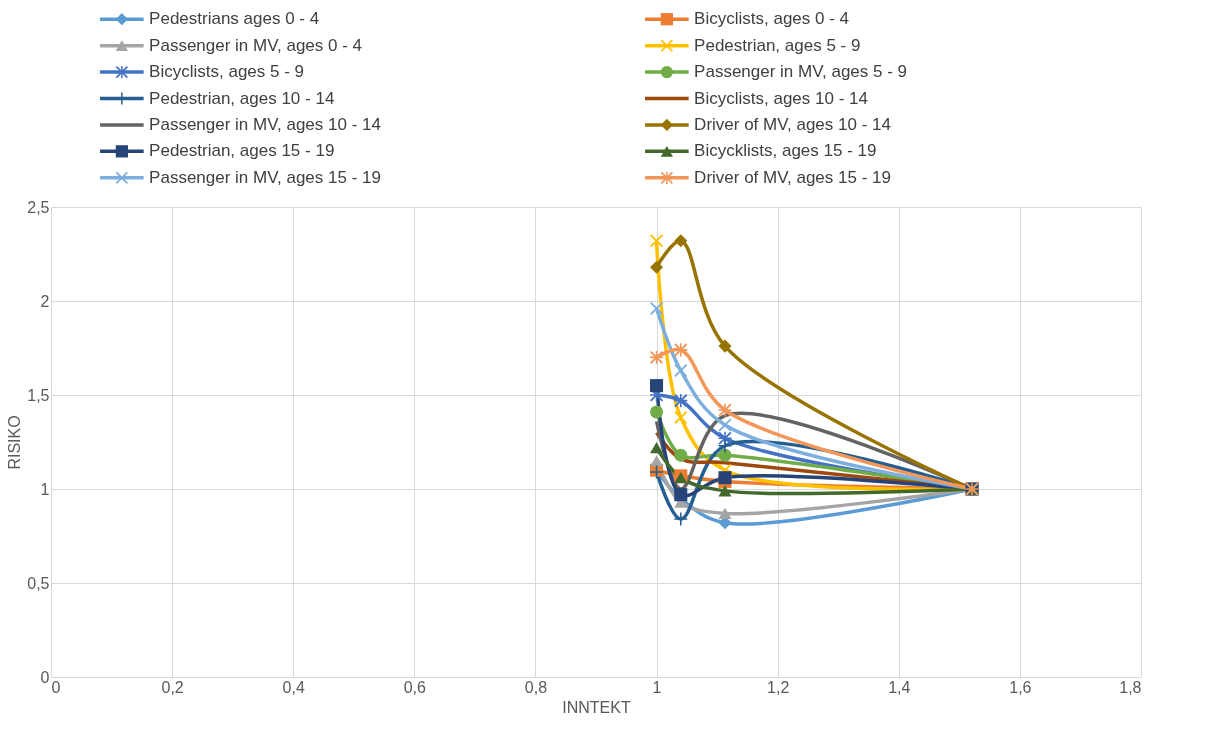 This screenshot has width=1214, height=749. I want to click on x-tick-label: 0,4, so click(293, 687).